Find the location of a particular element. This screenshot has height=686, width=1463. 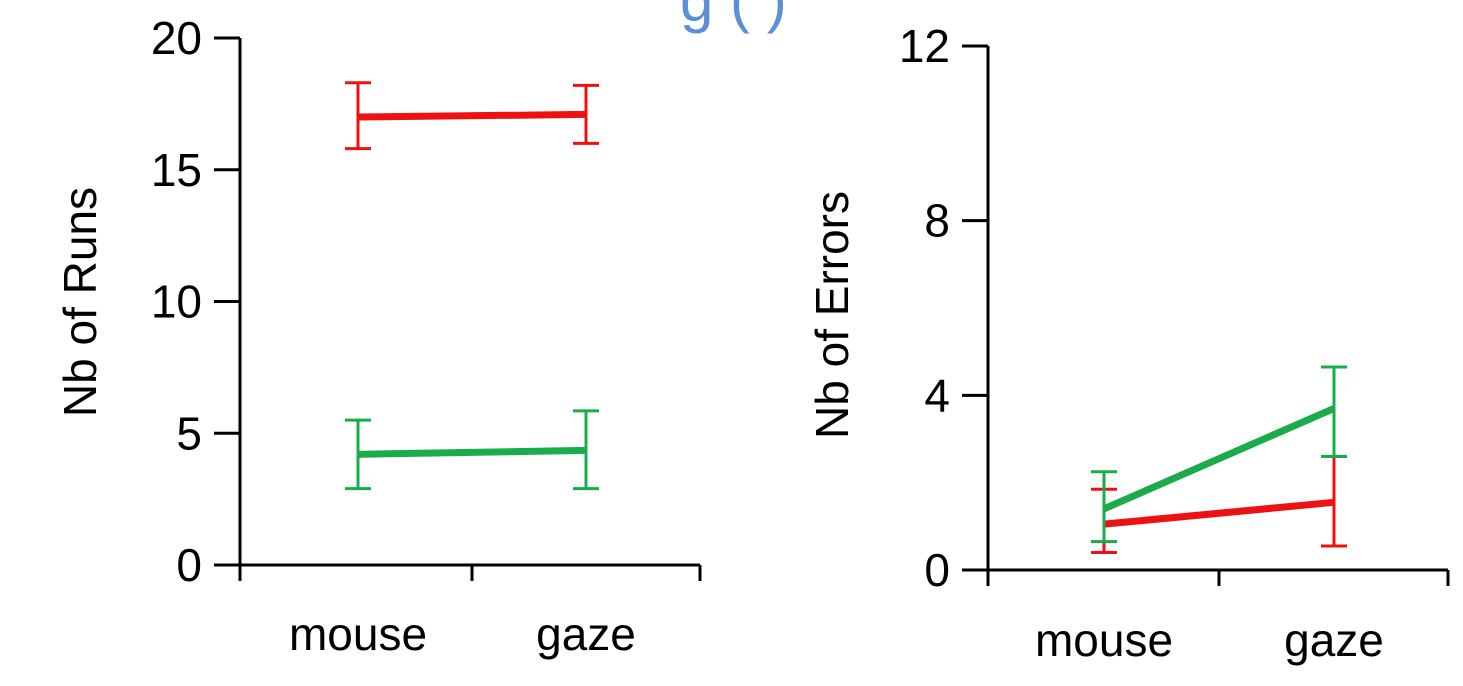

y-tick-label: 15 is located at coordinates (176, 170).